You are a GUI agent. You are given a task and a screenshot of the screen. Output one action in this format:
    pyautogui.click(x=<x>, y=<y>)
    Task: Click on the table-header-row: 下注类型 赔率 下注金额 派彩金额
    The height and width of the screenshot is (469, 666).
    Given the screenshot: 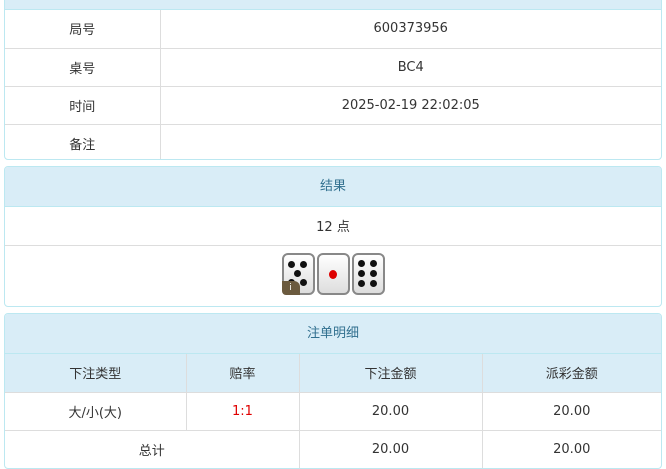 What is the action you would take?
    pyautogui.click(x=333, y=373)
    